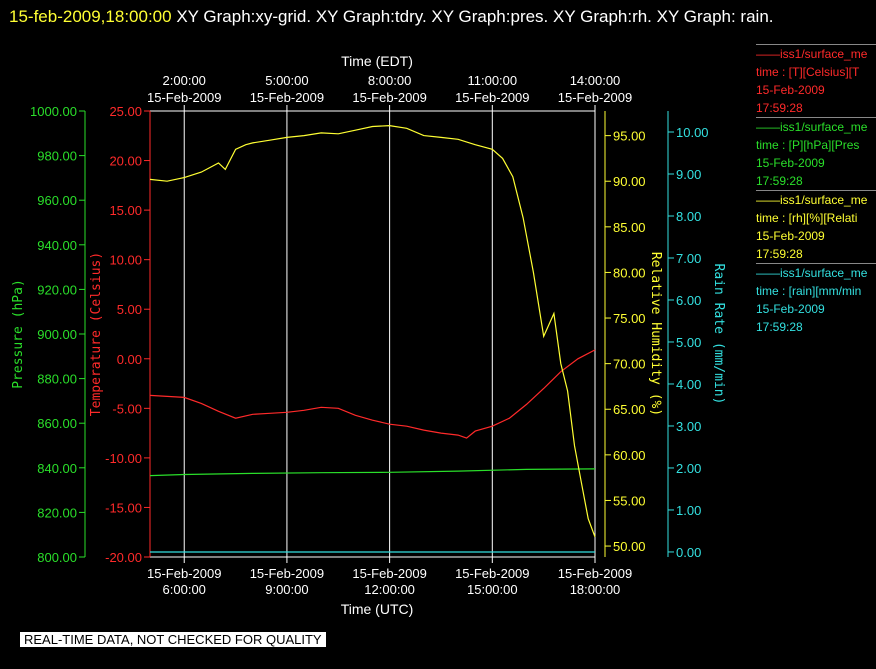 The width and height of the screenshot is (876, 669). I want to click on rain-tick-label: 1.00, so click(688, 510).